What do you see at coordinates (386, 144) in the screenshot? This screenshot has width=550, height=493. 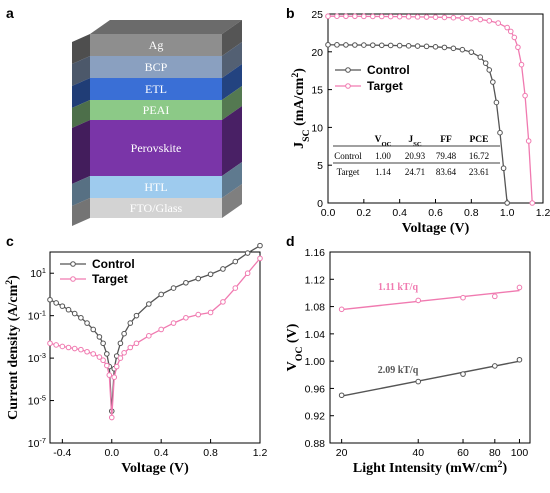 I see `table-header-voc-part: OC` at bounding box center [386, 144].